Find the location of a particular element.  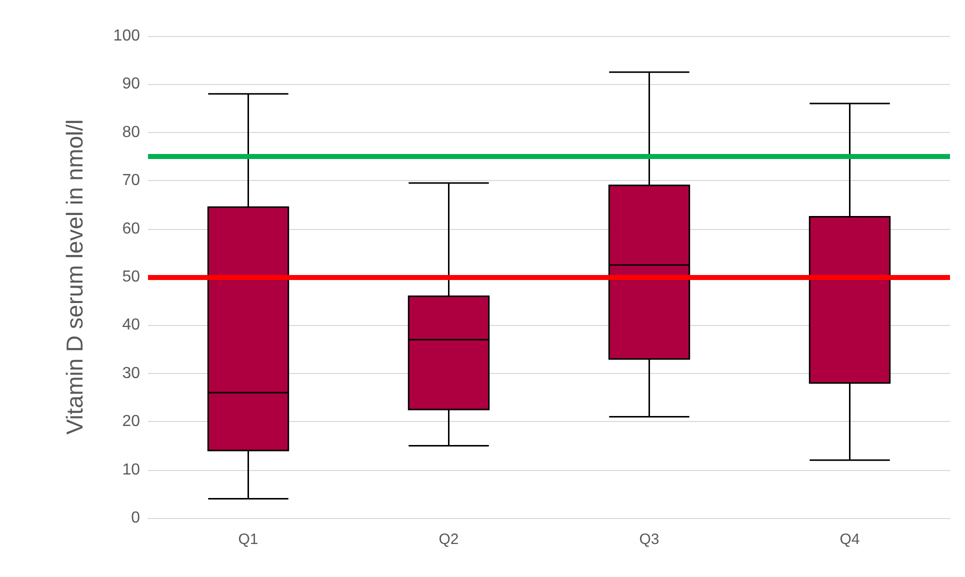

y-tick-label: 10 is located at coordinates (131, 469).